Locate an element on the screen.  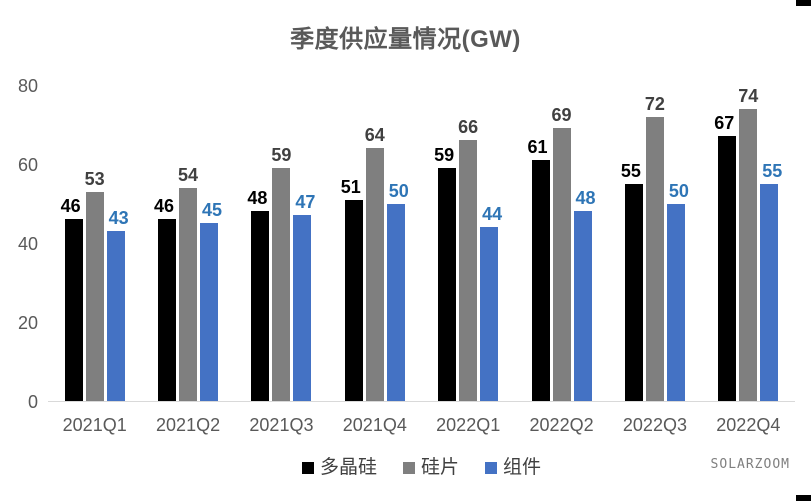
y-tick-label-60: 60 is located at coordinates (27, 165).